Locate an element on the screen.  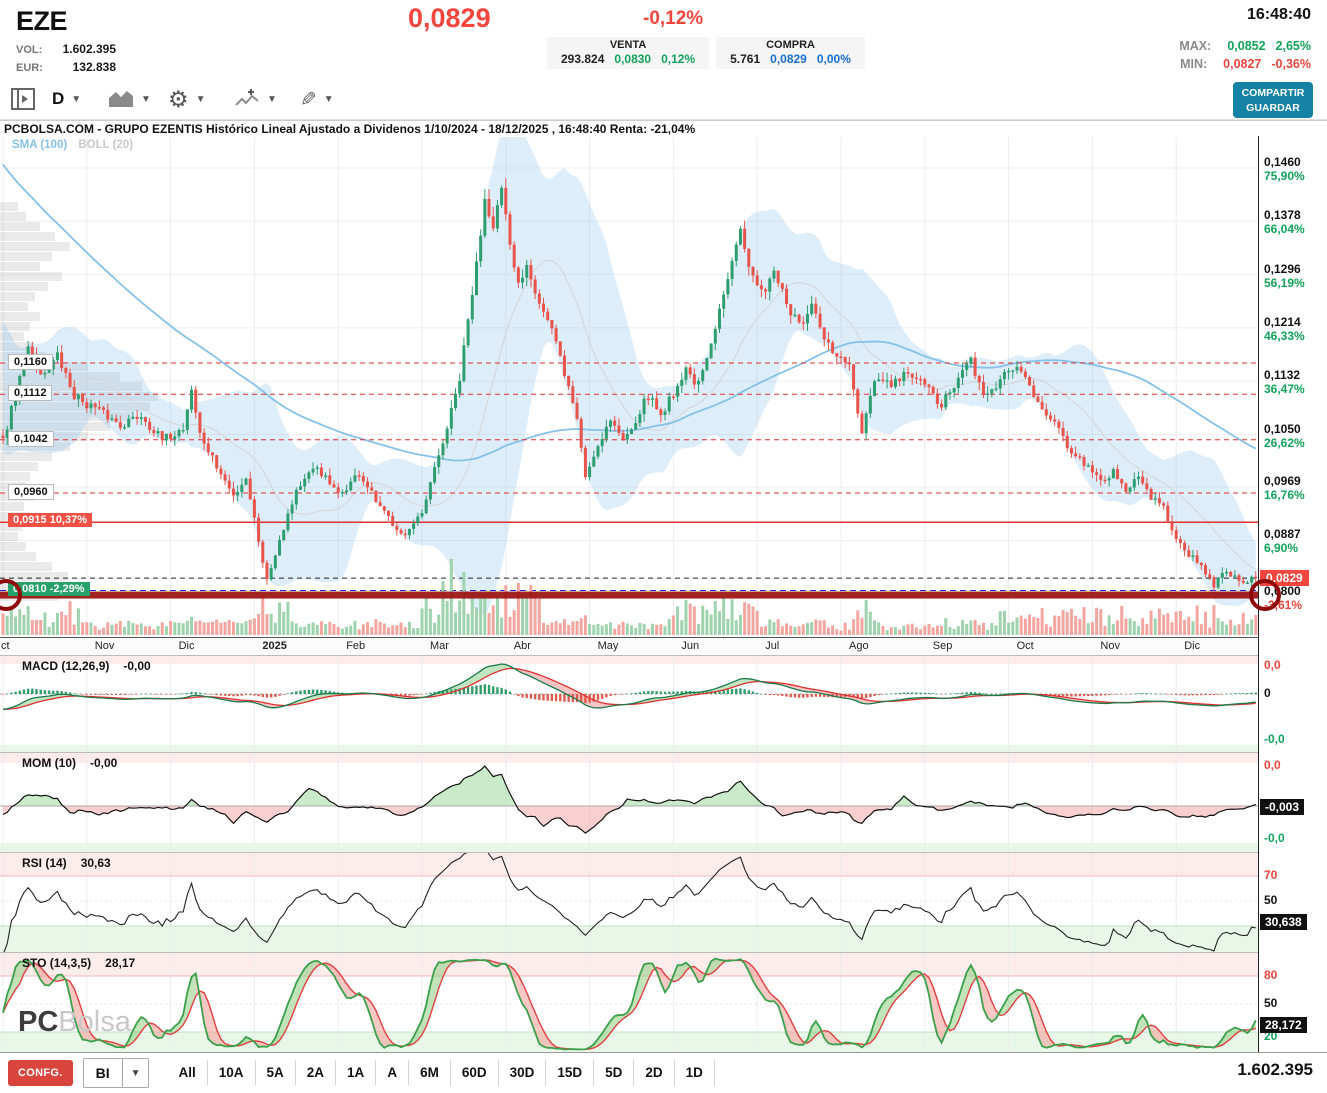
range-button-All: All is located at coordinates (187, 1073).